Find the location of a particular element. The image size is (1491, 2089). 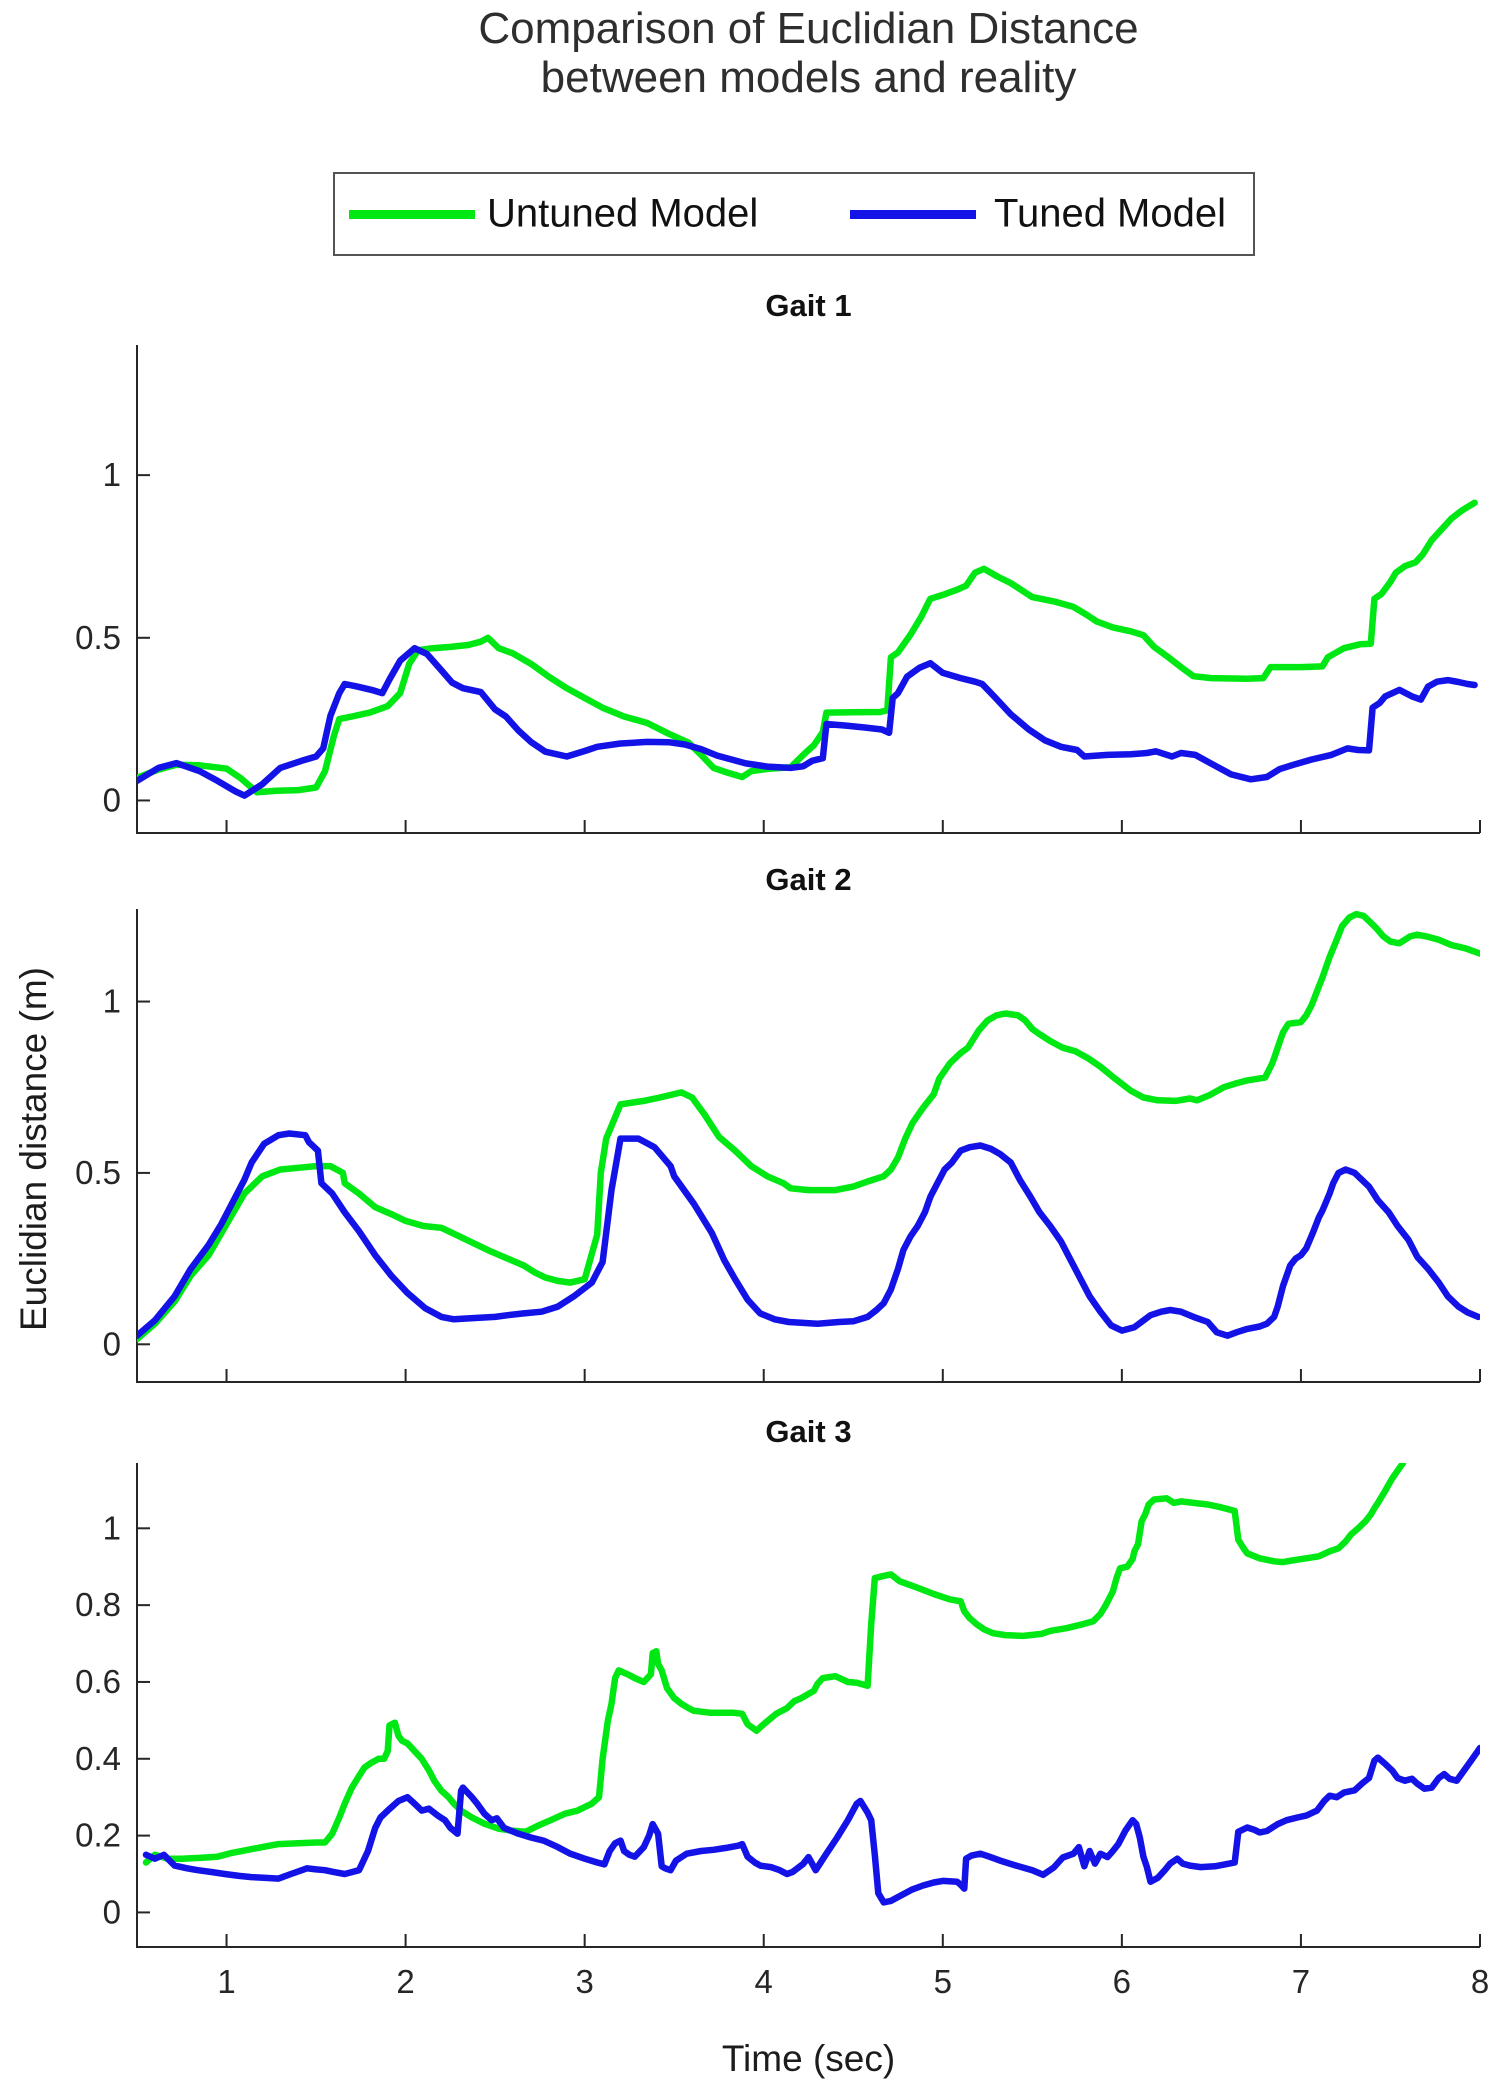

x-tick-label: 1 is located at coordinates (226, 1981).